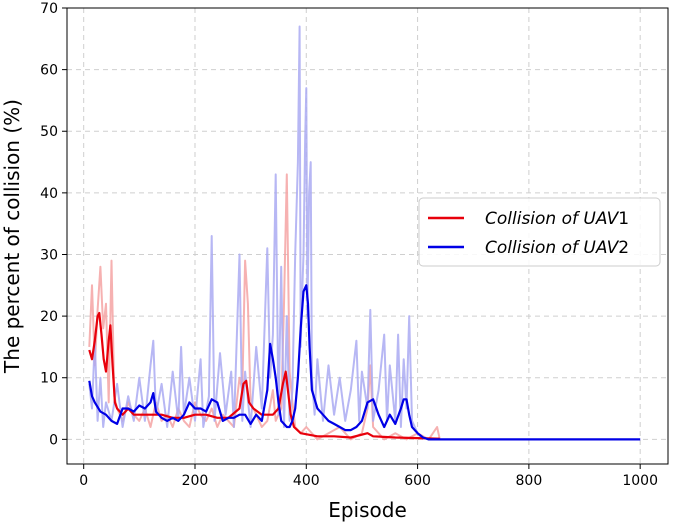 The width and height of the screenshot is (685, 526). What do you see at coordinates (49, 255) in the screenshot?
I see `y-tick-label: 30` at bounding box center [49, 255].